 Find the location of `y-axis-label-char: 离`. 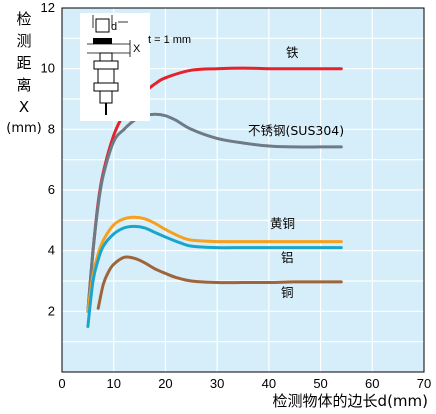

y-axis-label-char: 离 is located at coordinates (23, 85).